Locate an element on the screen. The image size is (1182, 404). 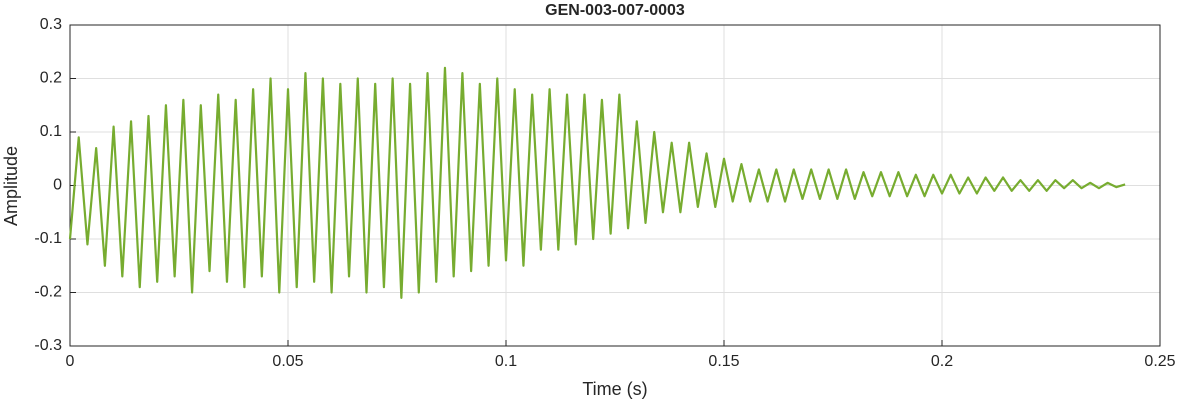
chart-title: GEN-003-007-0003 is located at coordinates (615, 10).